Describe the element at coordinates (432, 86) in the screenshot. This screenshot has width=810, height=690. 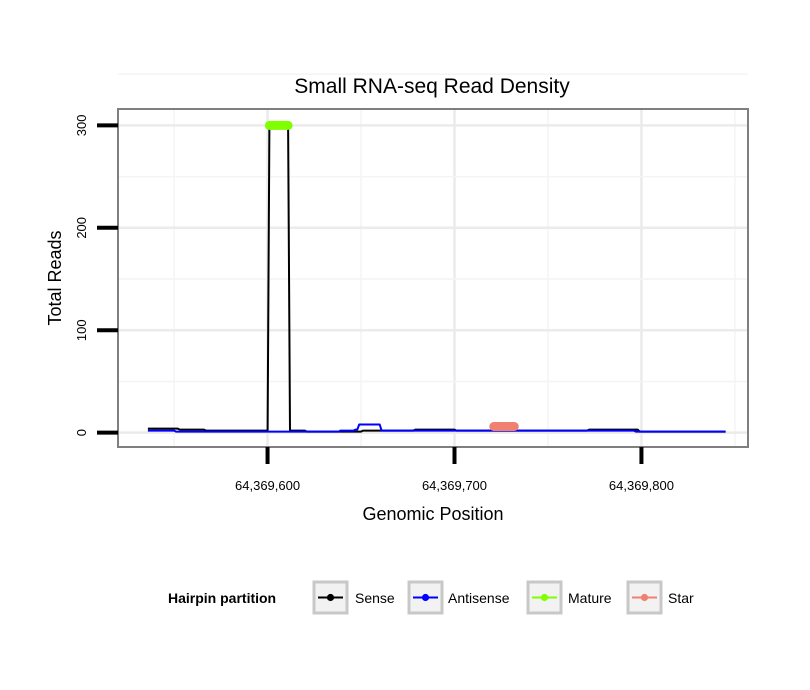
I see `chart-title: Small RNA-seq Read Density` at that location.